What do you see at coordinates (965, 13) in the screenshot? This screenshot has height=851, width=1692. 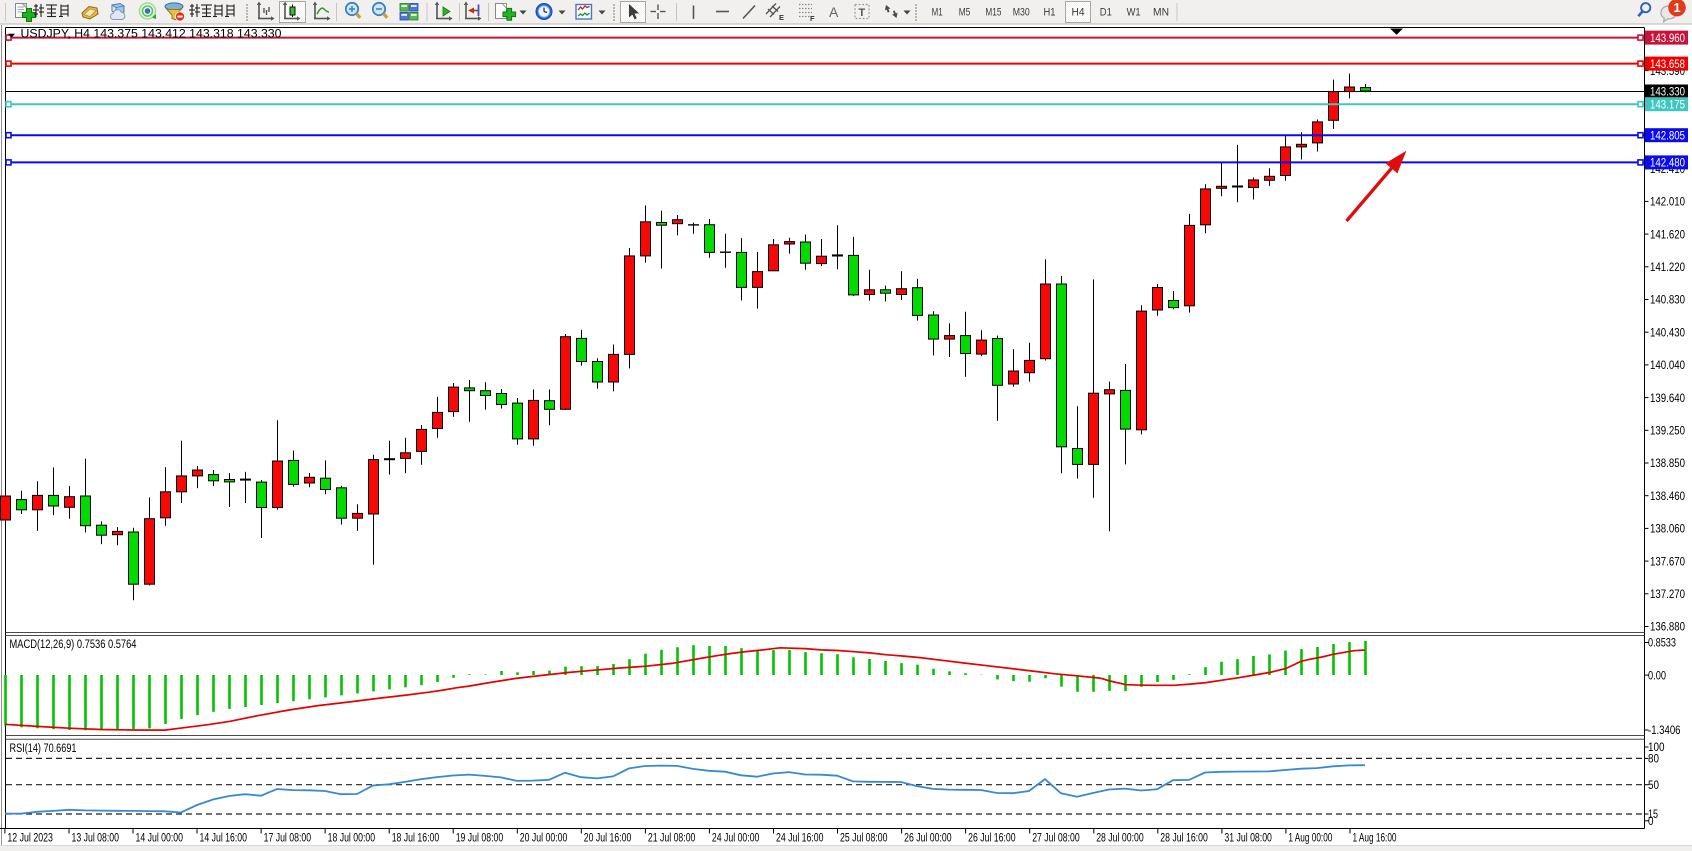 I see `svg-text: M5` at bounding box center [965, 13].